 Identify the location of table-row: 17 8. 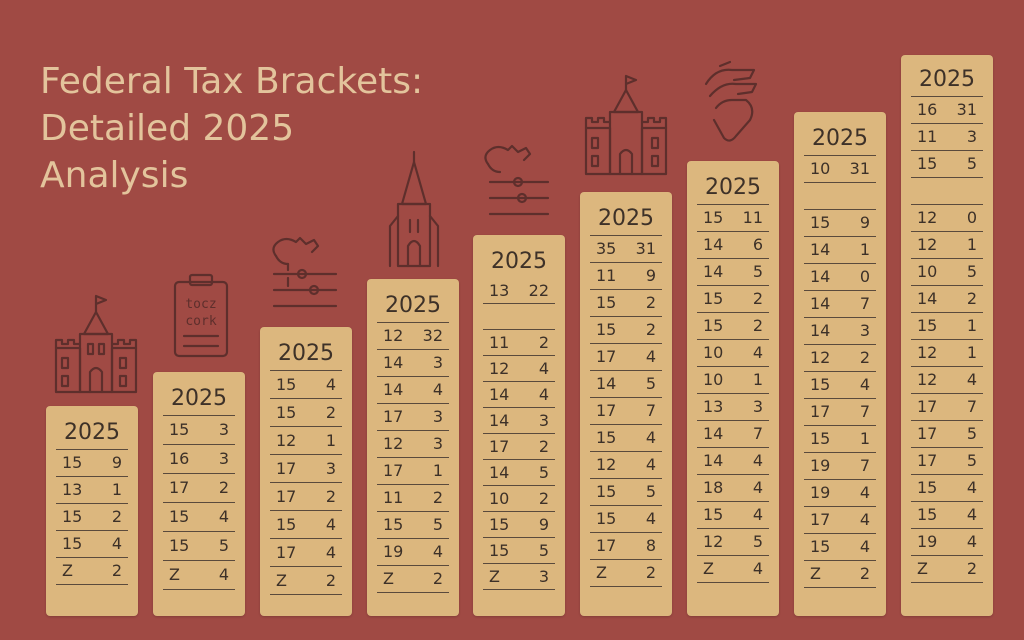
(626, 546).